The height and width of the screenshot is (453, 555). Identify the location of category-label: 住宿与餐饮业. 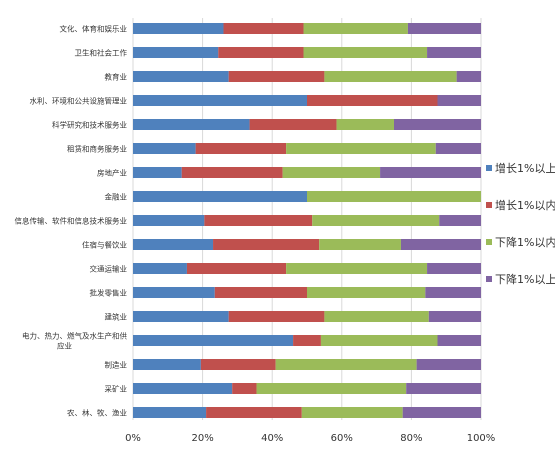
(104, 245).